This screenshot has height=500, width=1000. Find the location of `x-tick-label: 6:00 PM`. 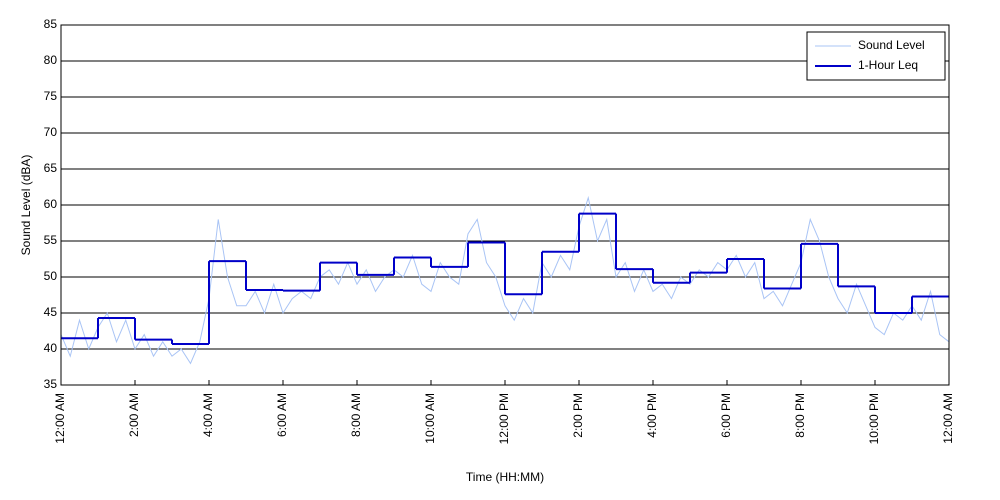

x-tick-label: 6:00 PM is located at coordinates (726, 415).